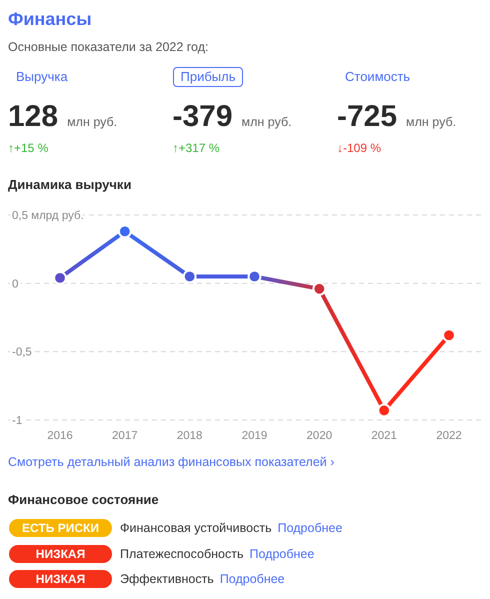  Describe the element at coordinates (28, 148) in the screenshot. I see `text: ↑+15 %` at that location.